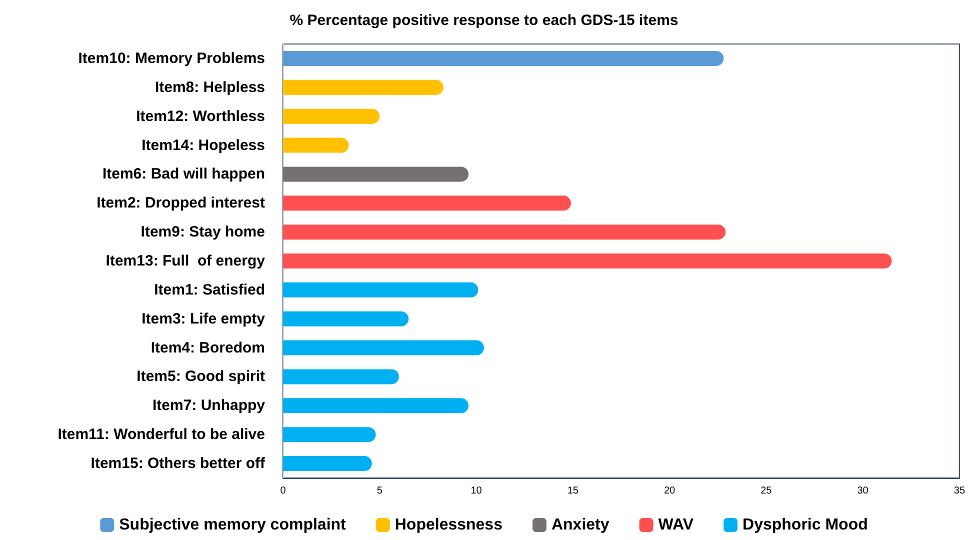  What do you see at coordinates (863, 491) in the screenshot?
I see `x-tick-label: 30` at bounding box center [863, 491].